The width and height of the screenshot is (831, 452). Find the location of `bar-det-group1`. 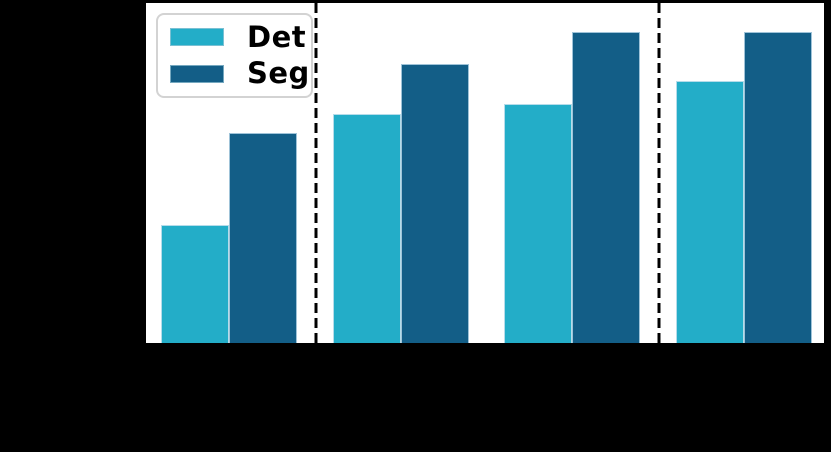

bar-det-group1 is located at coordinates (194, 284).